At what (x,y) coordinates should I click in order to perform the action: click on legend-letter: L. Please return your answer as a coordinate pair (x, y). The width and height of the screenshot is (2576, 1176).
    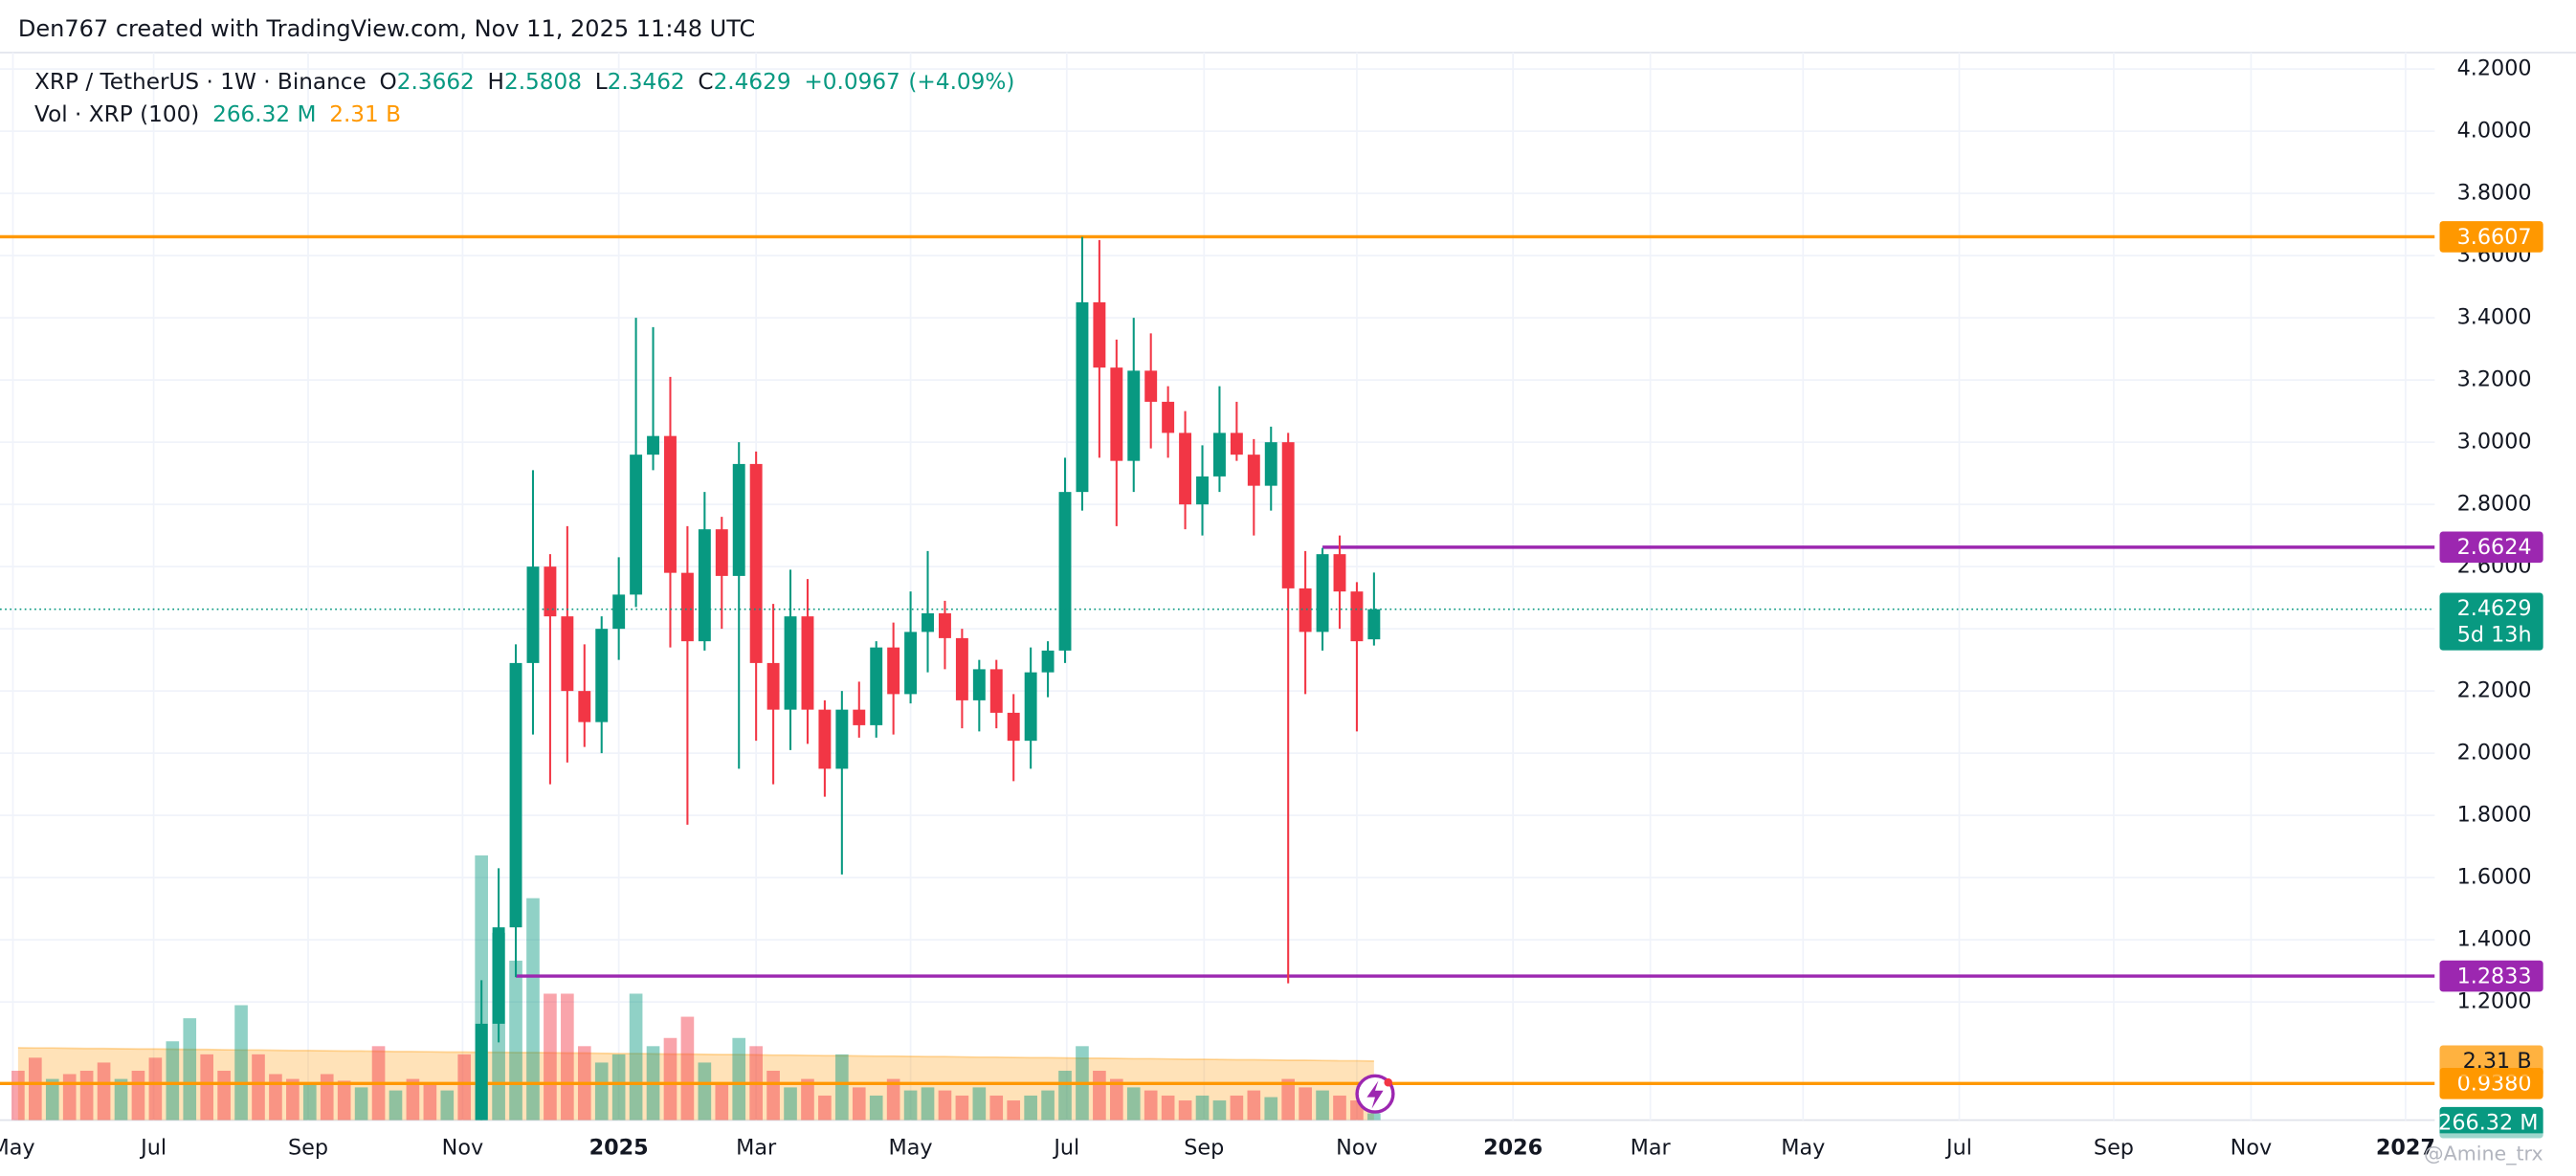
    Looking at the image, I should click on (601, 81).